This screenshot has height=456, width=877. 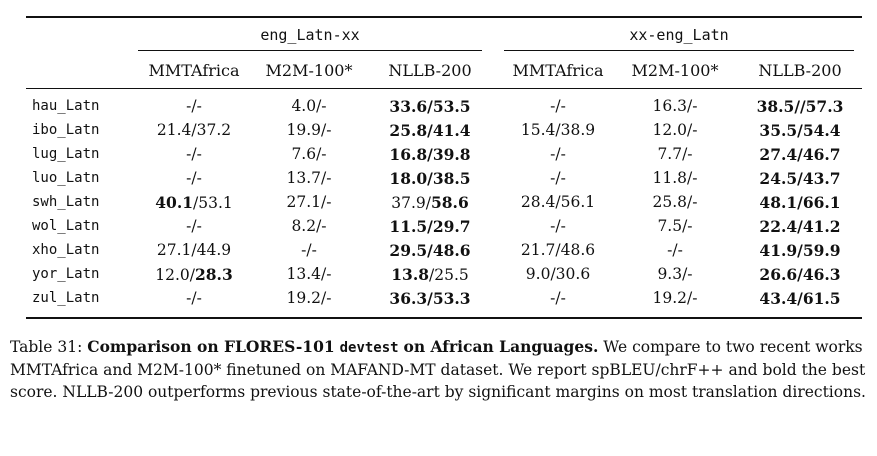 I want to click on col-header-m2m-2: M2M-100*, so click(x=675, y=70).